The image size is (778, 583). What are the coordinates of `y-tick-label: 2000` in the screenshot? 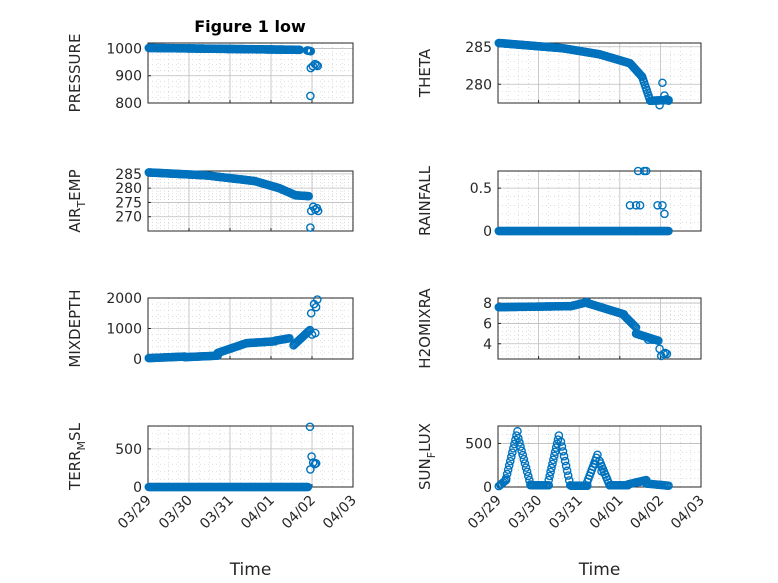 It's located at (124, 299).